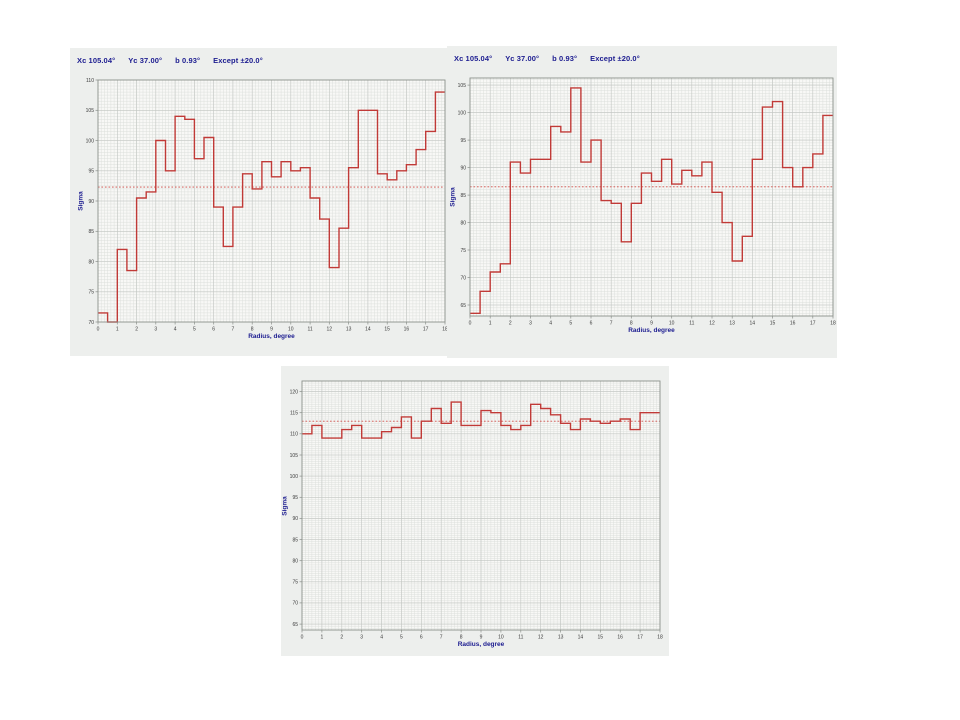 Image resolution: width=960 pixels, height=720 pixels. I want to click on y-tick-label: 70, so click(463, 278).